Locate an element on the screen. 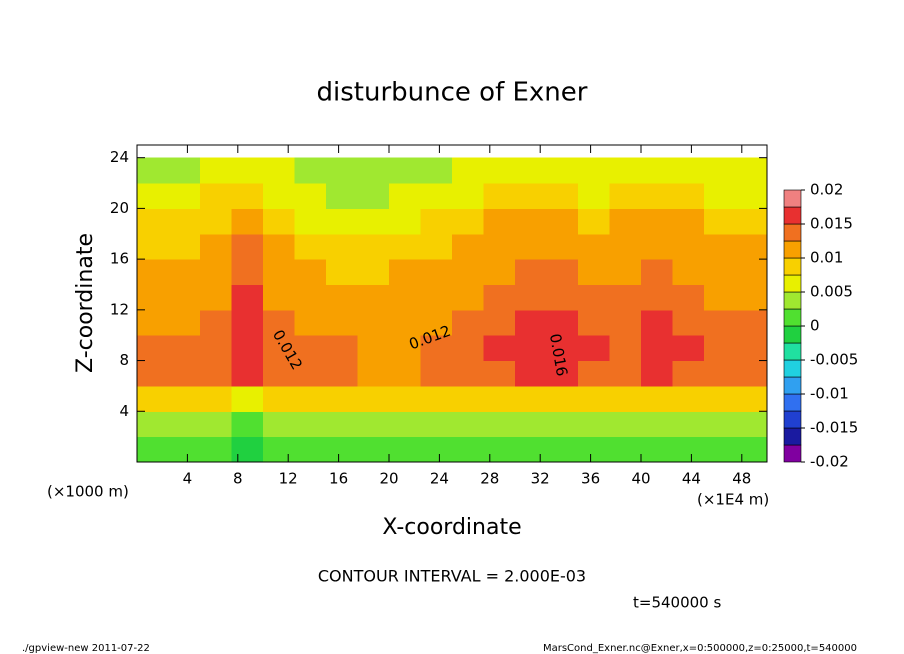 The height and width of the screenshot is (654, 904). y-axis-label: Z-coordinate is located at coordinates (85, 303).